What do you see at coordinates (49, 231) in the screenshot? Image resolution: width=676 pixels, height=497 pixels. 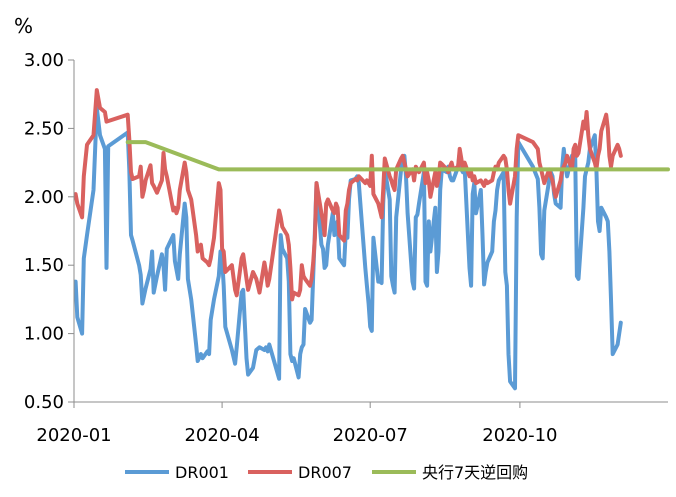 I see `y-axis: 0.50 1.00 1.50 2.00 2.50 3.00` at bounding box center [49, 231].